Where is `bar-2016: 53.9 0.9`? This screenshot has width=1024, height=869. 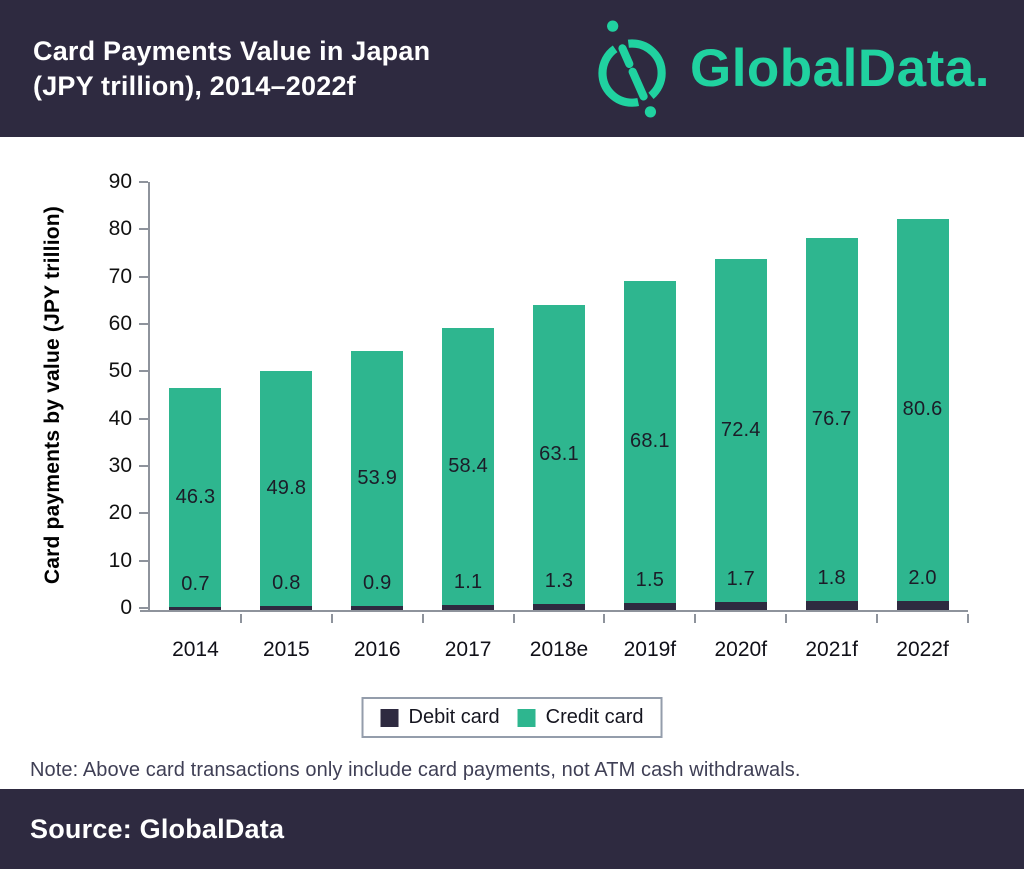 bar-2016: 53.9 0.9 is located at coordinates (377, 480).